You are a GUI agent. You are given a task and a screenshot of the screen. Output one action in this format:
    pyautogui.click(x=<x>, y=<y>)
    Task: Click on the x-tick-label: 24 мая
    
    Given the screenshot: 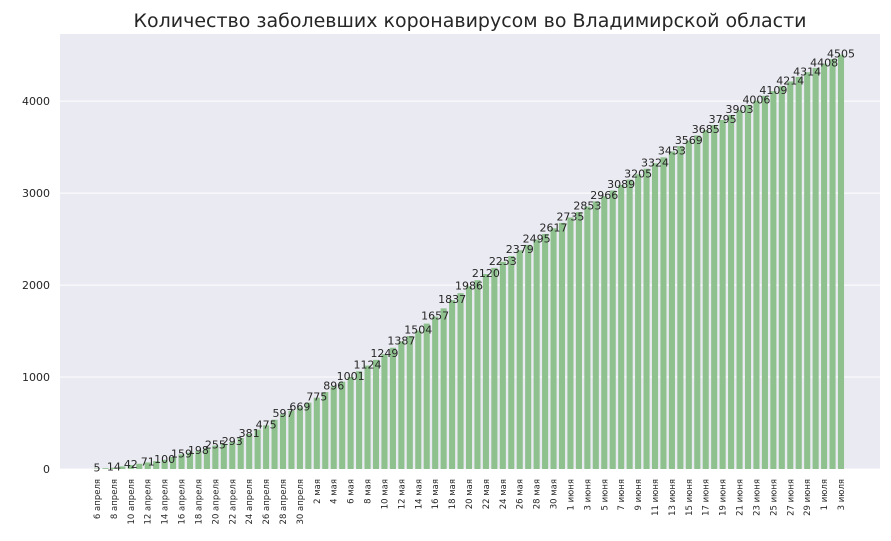 What is the action you would take?
    pyautogui.click(x=504, y=494)
    